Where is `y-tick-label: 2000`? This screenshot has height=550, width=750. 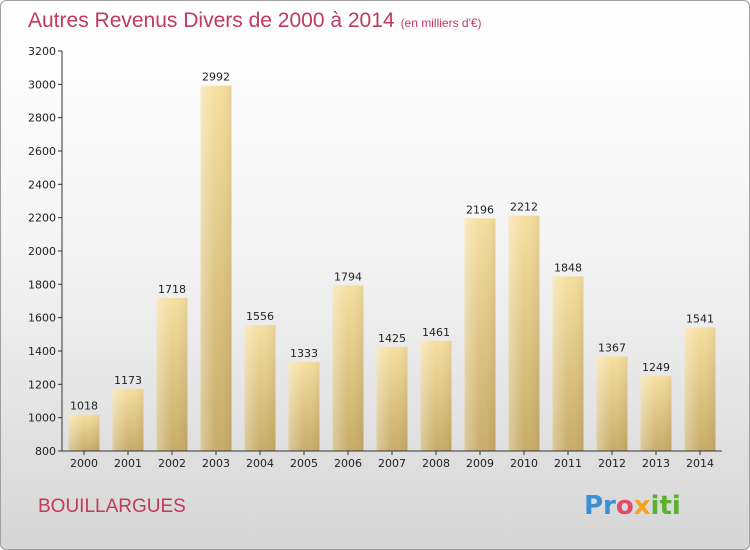 y-tick-label: 2000 is located at coordinates (42, 251).